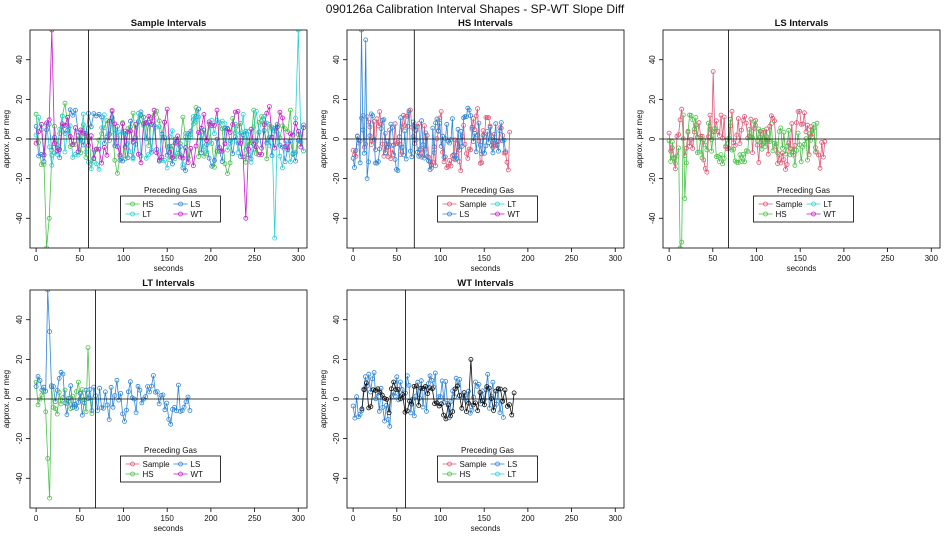 This screenshot has width=950, height=550. I want to click on wt-intervals-x-tick-label: 50, so click(396, 518).